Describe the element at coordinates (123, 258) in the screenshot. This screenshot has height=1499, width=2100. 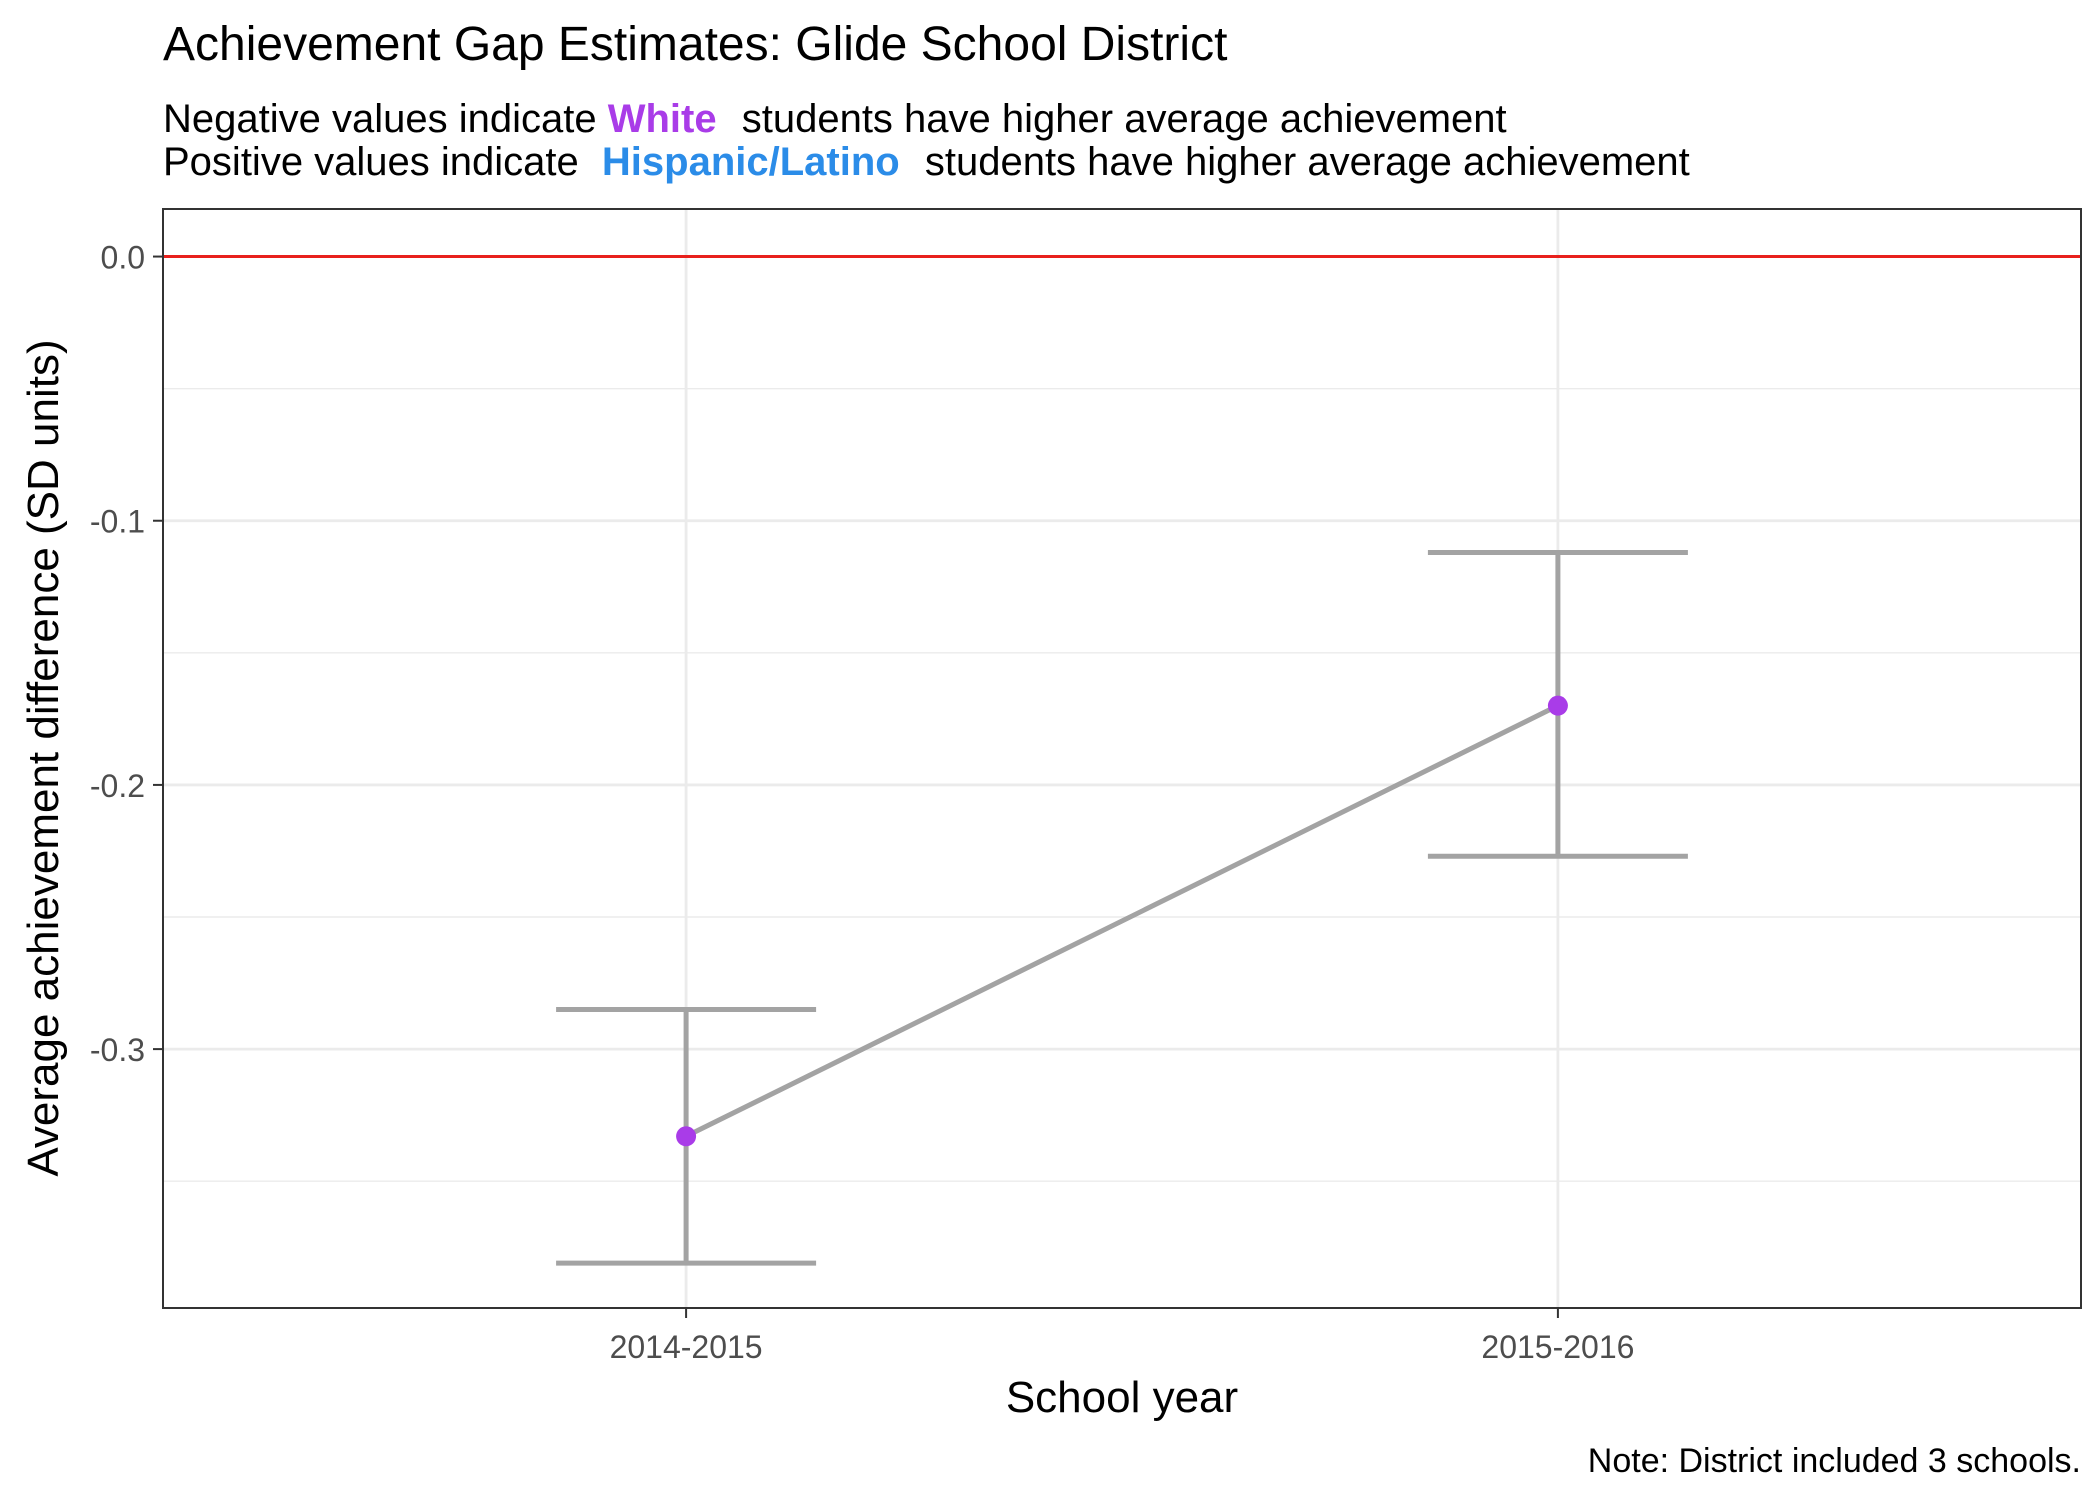
I see `y-tick-label-0: 0.0` at that location.